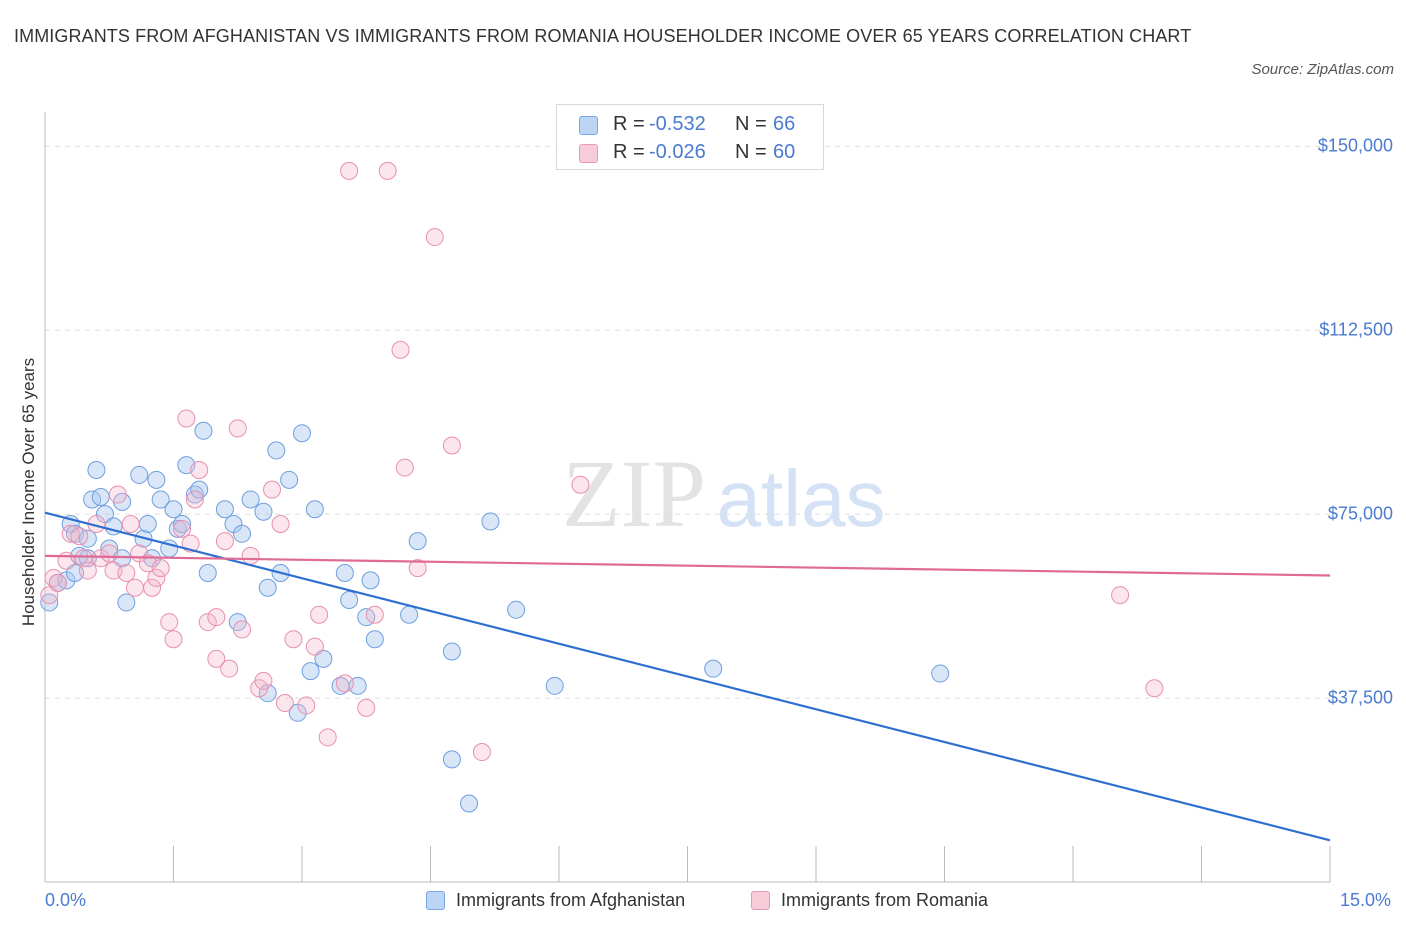 This screenshot has height=930, width=1406. I want to click on legend-label-romania: Immigrants from Romania, so click(885, 900).